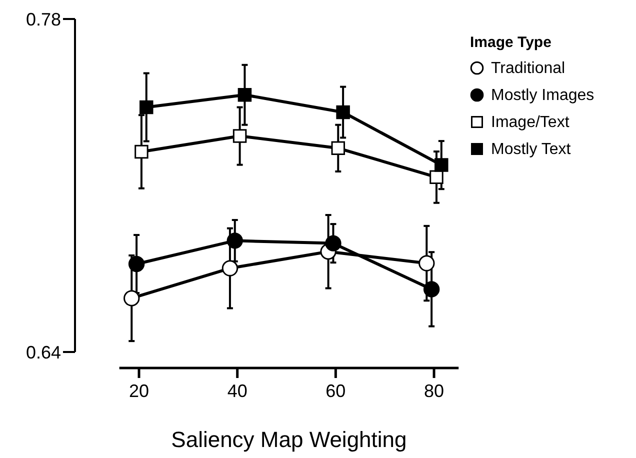  What do you see at coordinates (289, 439) in the screenshot?
I see `x-axis-title: Saliency Map Weighting` at bounding box center [289, 439].